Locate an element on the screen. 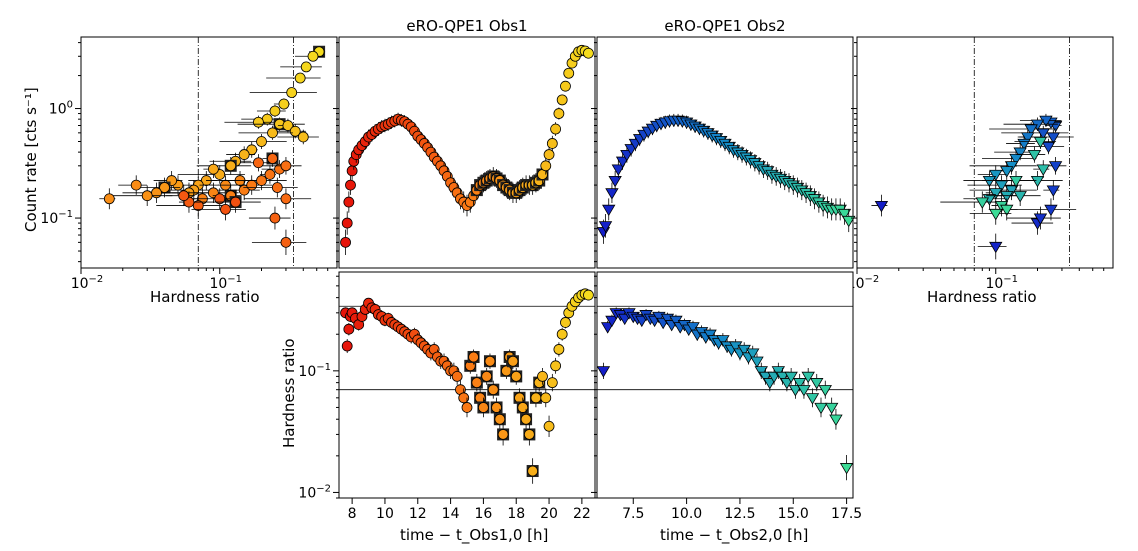  tick-label: 10 is located at coordinates (385, 514).